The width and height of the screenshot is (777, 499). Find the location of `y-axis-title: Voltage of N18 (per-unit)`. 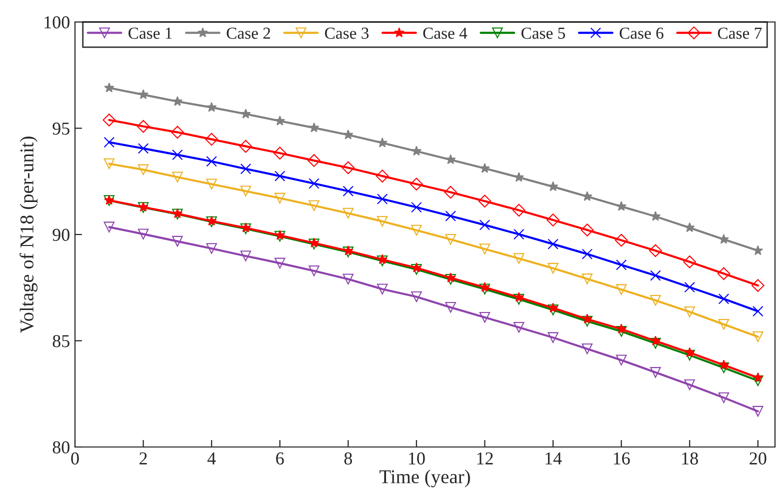

y-axis-title: Voltage of N18 (per-unit) is located at coordinates (29, 234).